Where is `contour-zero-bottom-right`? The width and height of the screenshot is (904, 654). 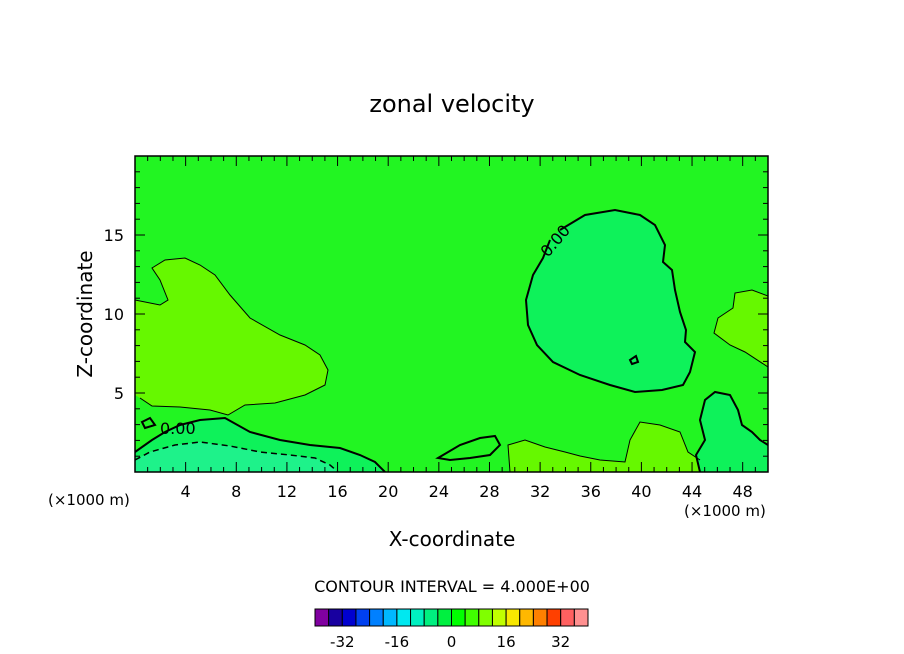
contour-zero-bottom-right is located at coordinates (731, 431).